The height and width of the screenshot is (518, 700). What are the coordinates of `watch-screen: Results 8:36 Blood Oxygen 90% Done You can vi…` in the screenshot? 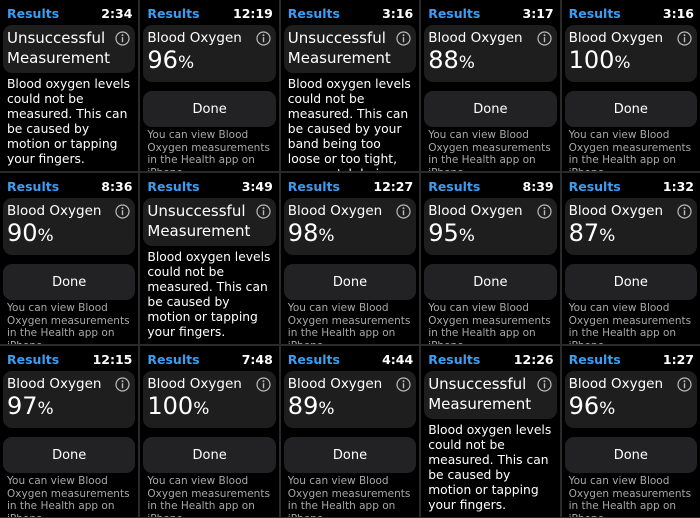 It's located at (69, 258).